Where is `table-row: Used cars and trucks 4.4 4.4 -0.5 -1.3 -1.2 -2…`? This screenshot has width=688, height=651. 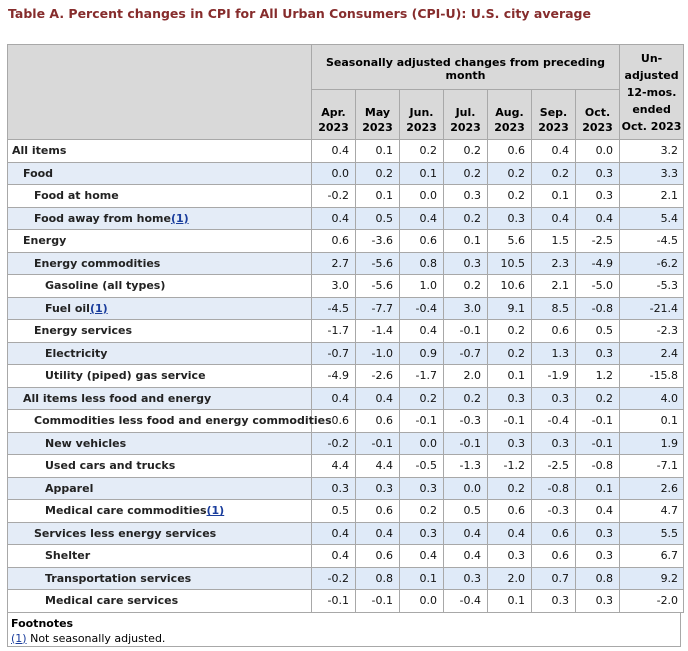
table-row: Used cars and trucks 4.4 4.4 -0.5 -1.3 -1.2 -2… is located at coordinates (346, 466).